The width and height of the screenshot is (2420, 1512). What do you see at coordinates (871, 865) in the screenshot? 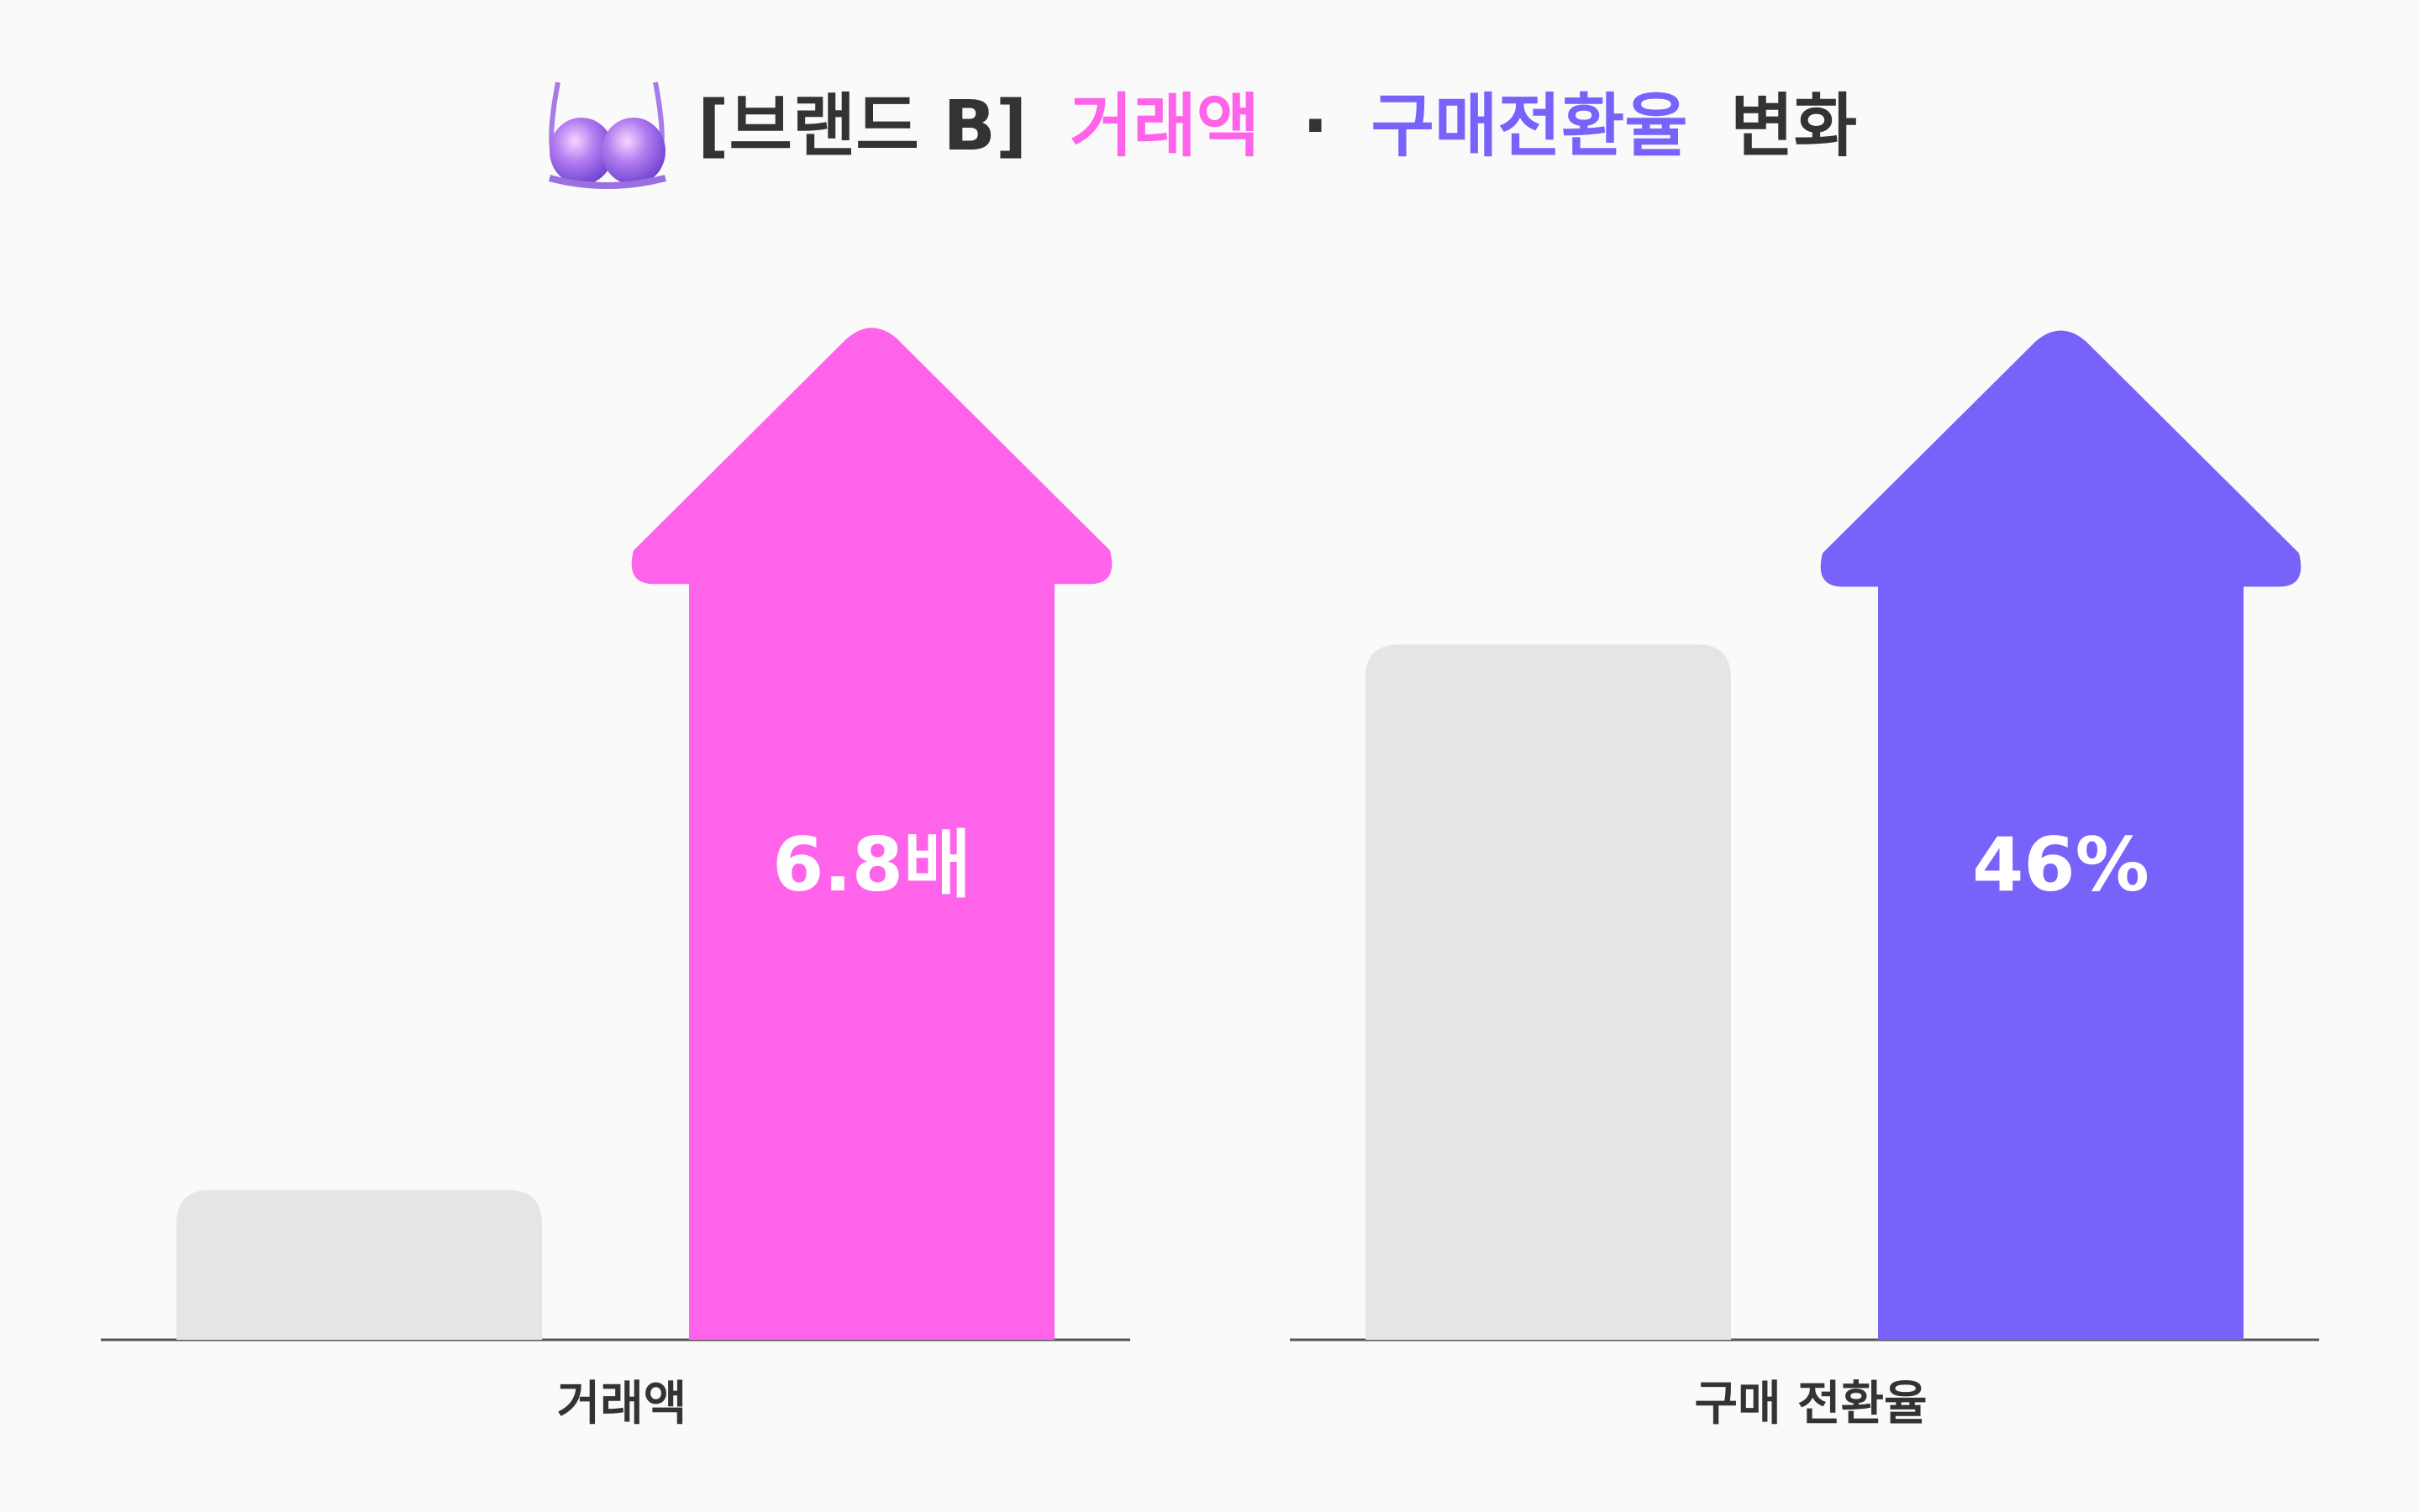
I see `bar-value-label: 6.8배` at bounding box center [871, 865].